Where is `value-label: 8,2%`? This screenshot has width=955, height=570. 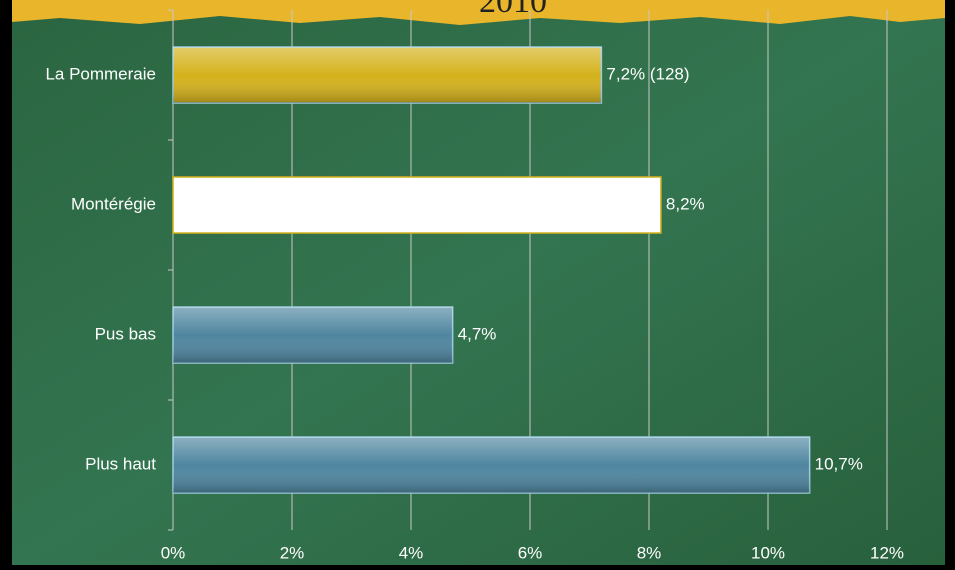 value-label: 8,2% is located at coordinates (685, 203).